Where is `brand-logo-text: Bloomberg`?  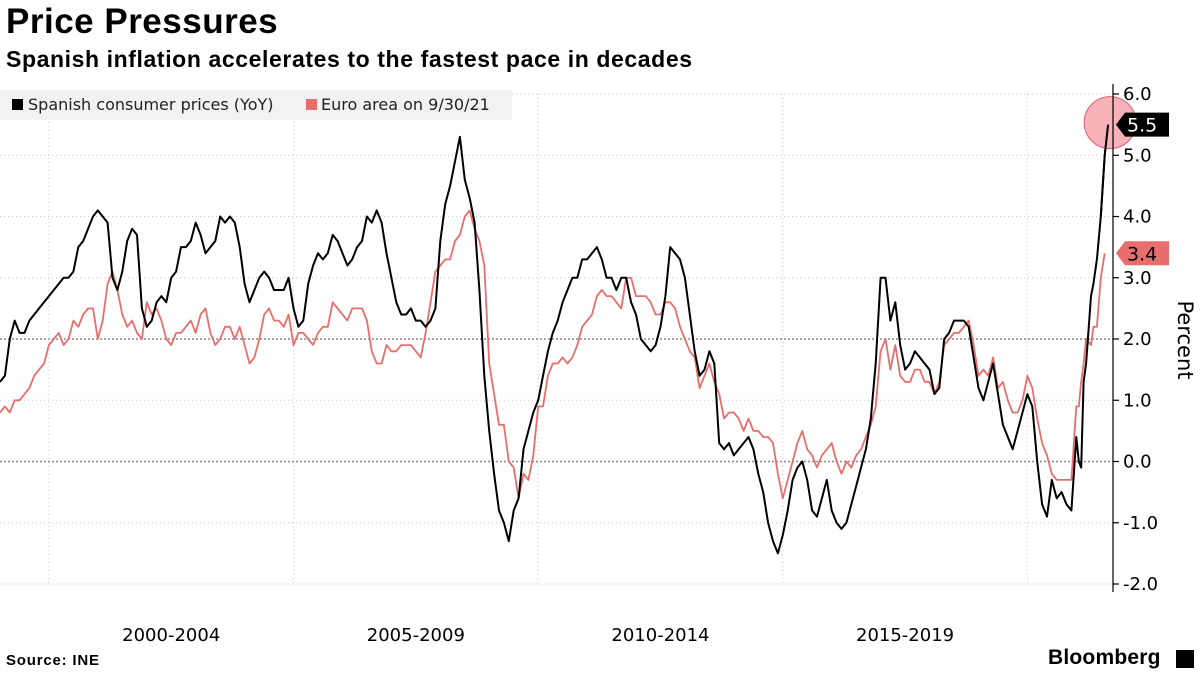
brand-logo-text: Bloomberg is located at coordinates (1104, 657).